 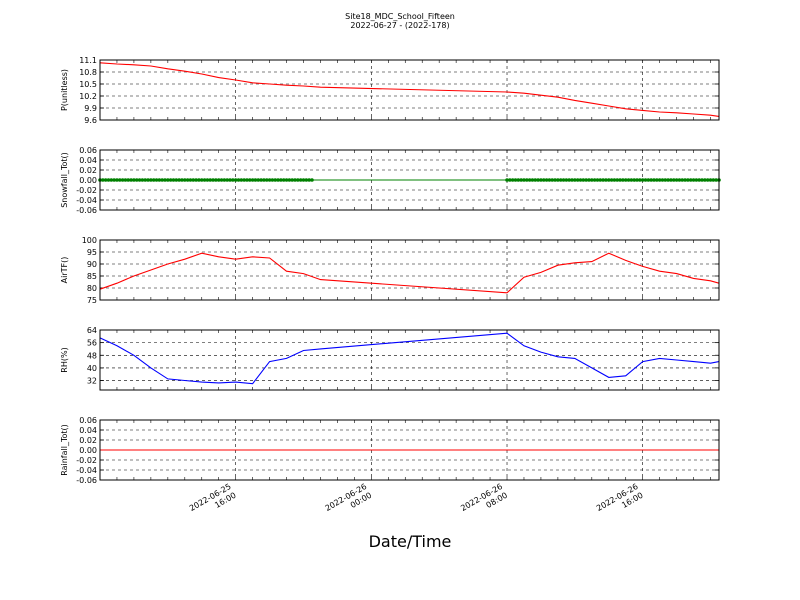 I want to click on y-tick-label: 11.1, so click(x=88, y=60).